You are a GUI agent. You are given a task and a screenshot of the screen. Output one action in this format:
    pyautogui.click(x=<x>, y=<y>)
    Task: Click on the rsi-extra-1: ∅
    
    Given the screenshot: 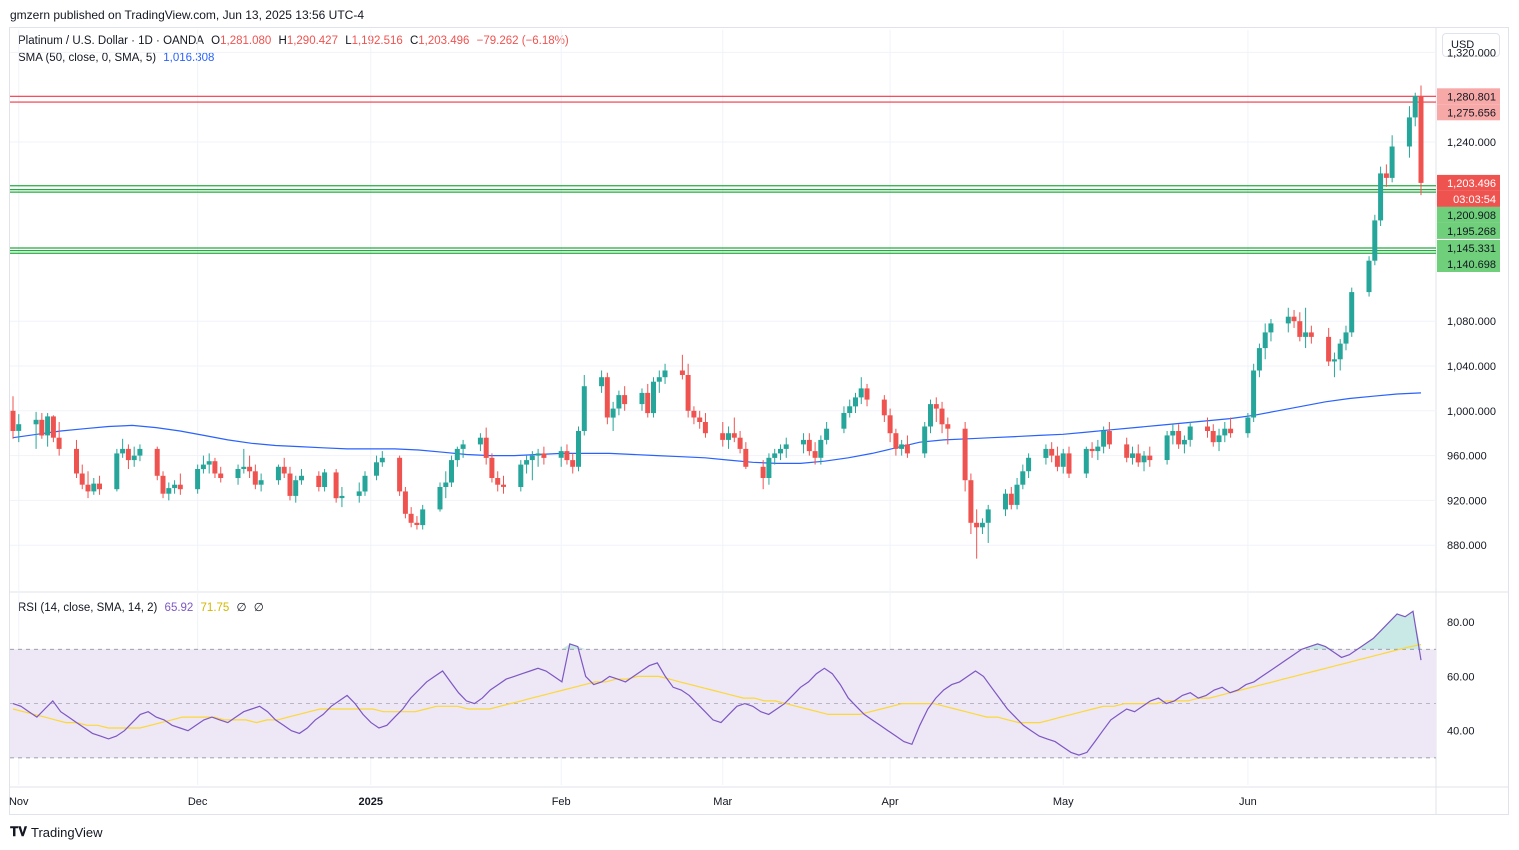 What is the action you would take?
    pyautogui.click(x=241, y=608)
    